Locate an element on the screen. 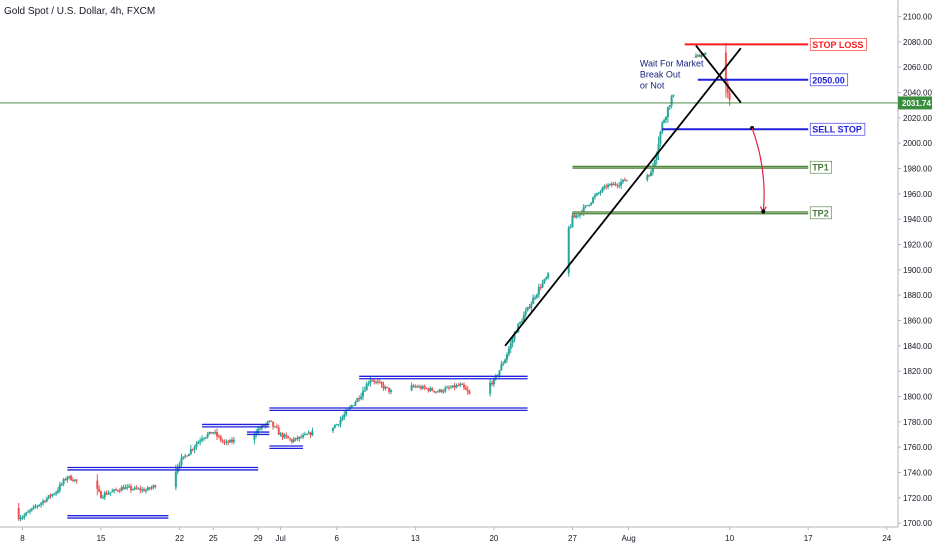  stop-loss-label: STOP LOSS is located at coordinates (838, 44).